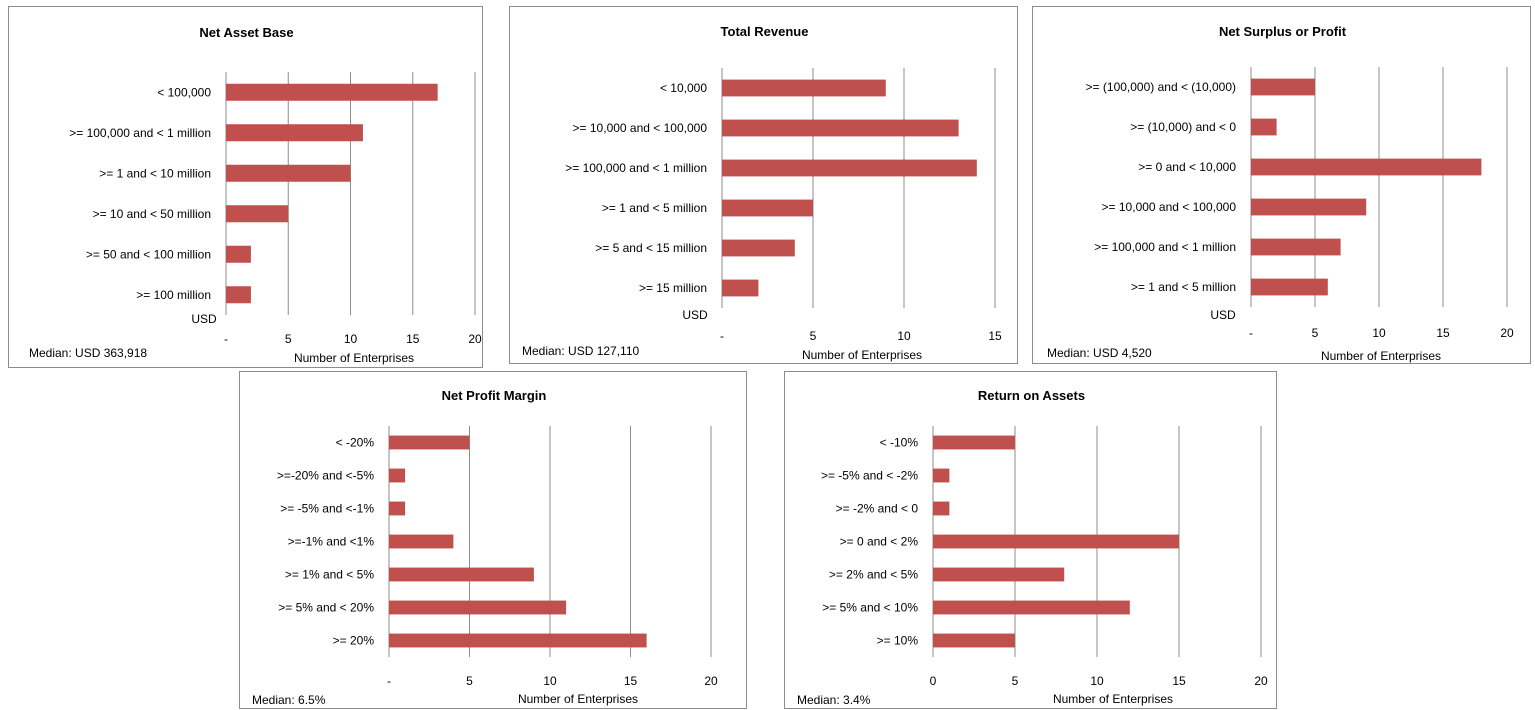  I want to click on category-label: >= (100,000) and < (10,000), so click(1161, 87).